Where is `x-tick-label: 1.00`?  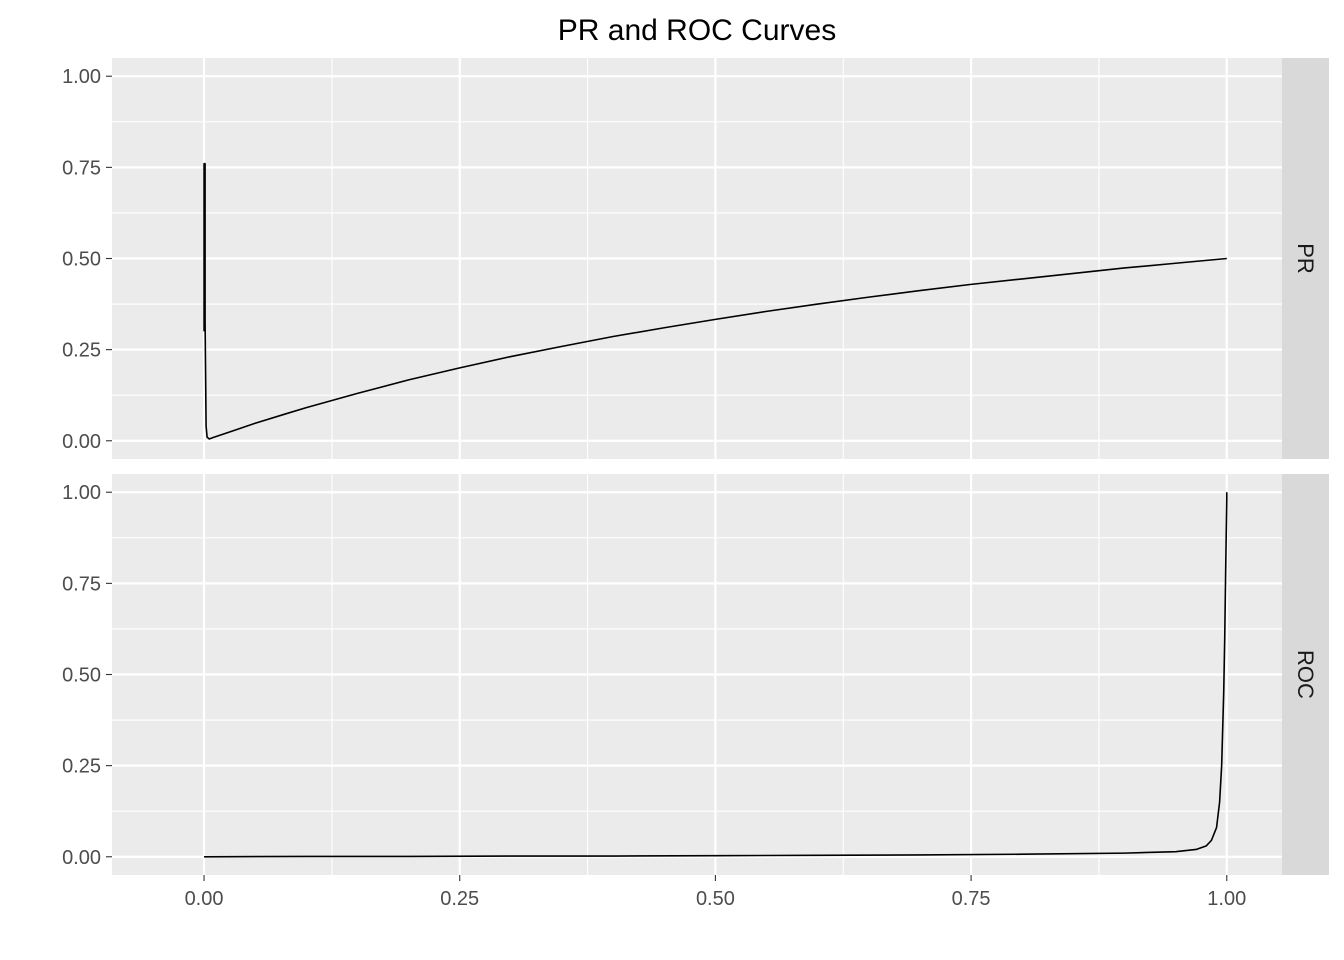 x-tick-label: 1.00 is located at coordinates (1226, 899).